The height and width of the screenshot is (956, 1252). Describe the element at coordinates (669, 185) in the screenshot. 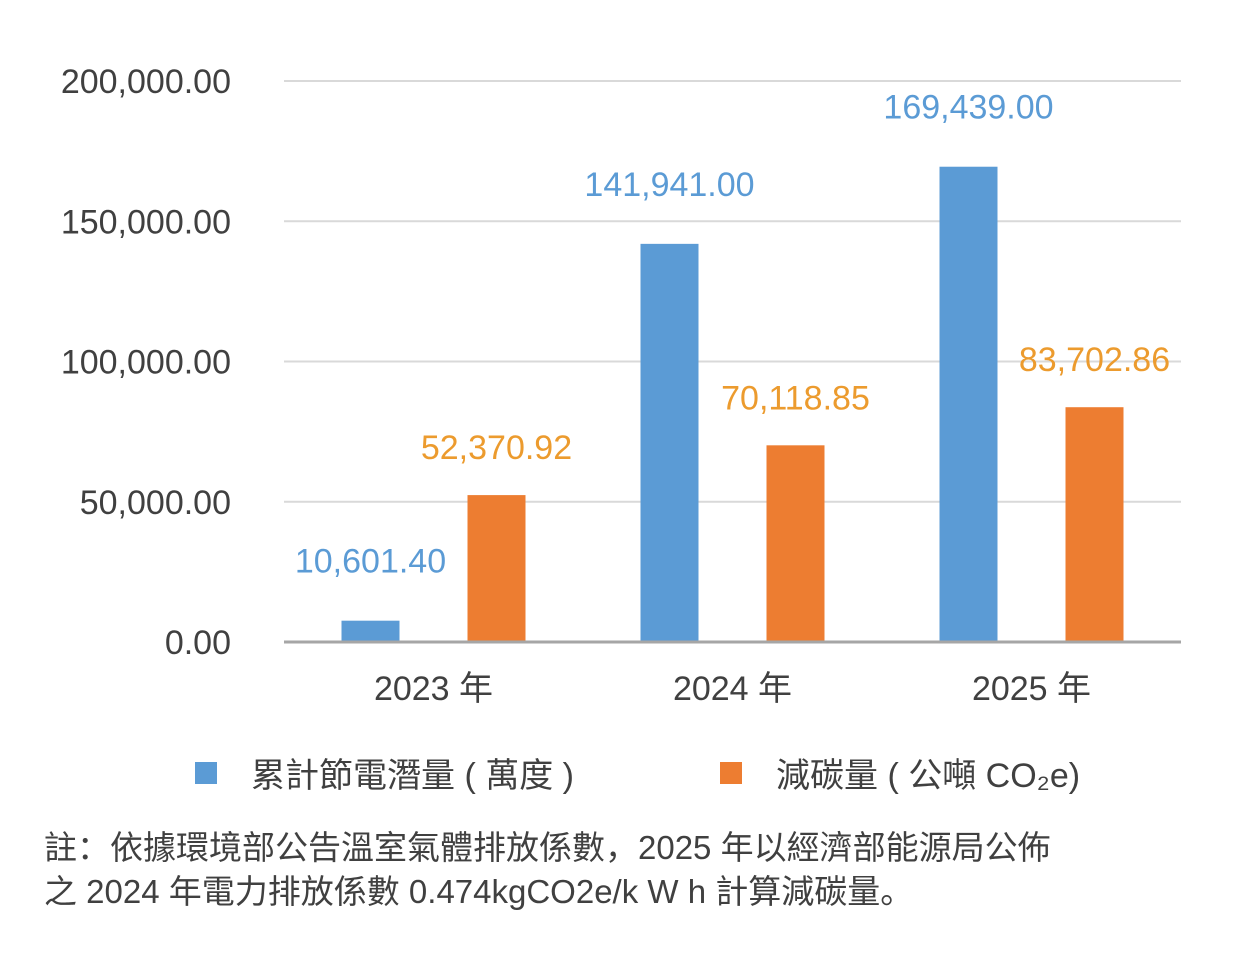

I see `data-label: 141,941.00` at that location.